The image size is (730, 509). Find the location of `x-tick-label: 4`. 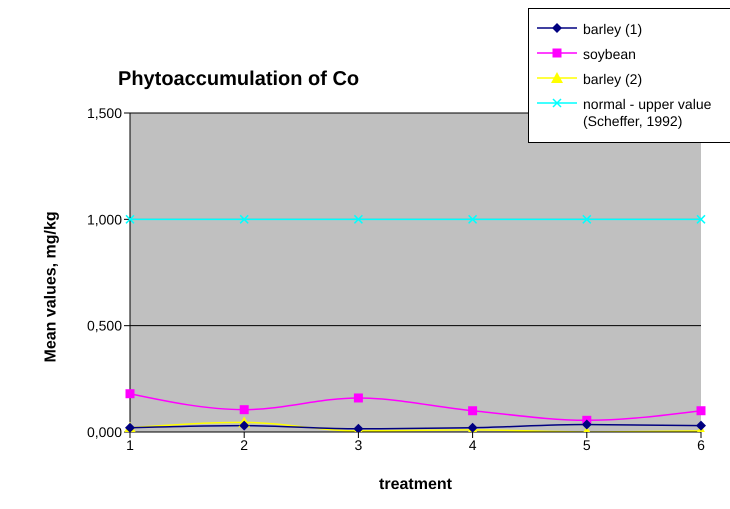

x-tick-label: 4 is located at coordinates (472, 444).